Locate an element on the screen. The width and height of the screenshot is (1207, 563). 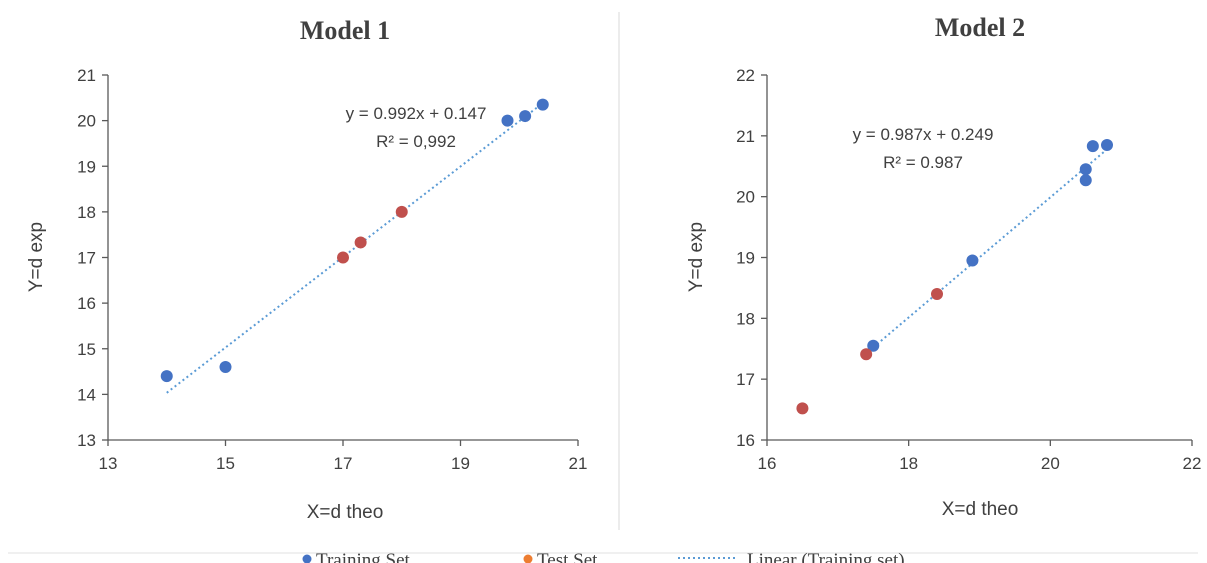
equation-label: y = 0.992x + 0.147 is located at coordinates (416, 113).